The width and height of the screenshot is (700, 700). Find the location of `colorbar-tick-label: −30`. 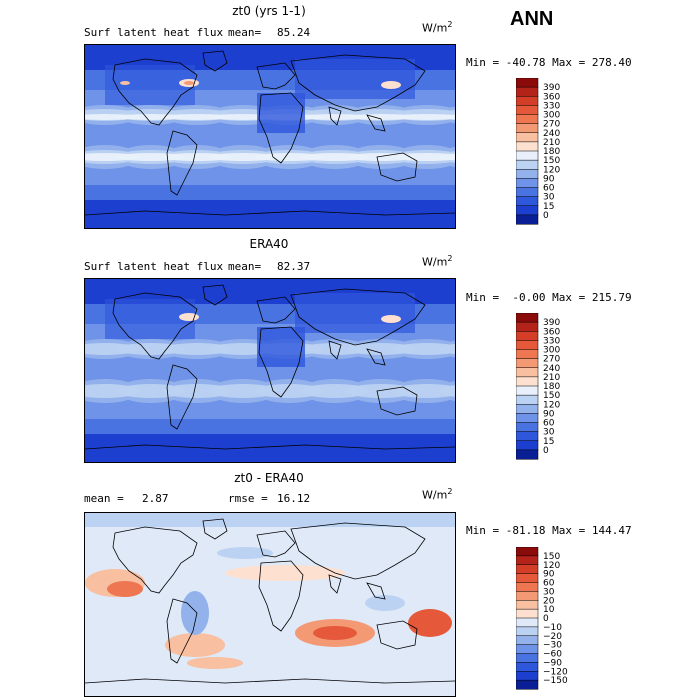

colorbar-tick-label: −30 is located at coordinates (552, 646).